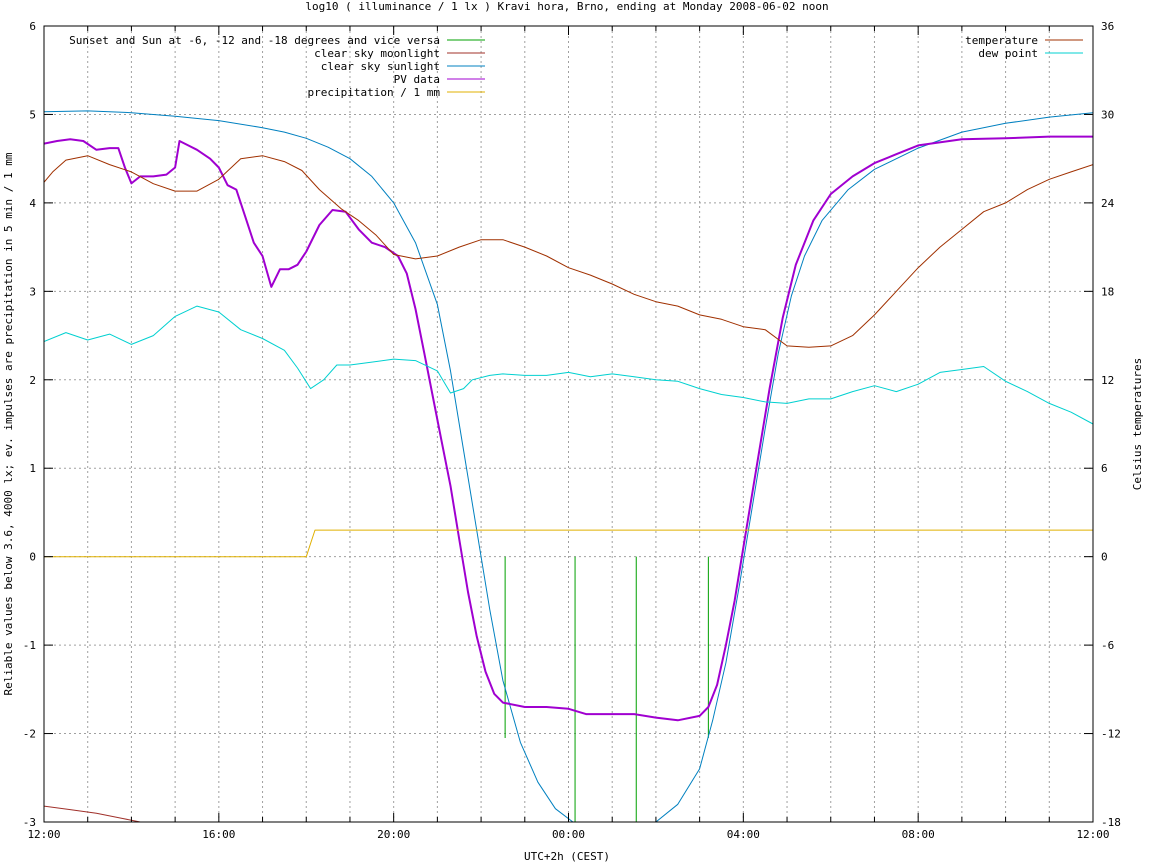 Image resolution: width=1151 pixels, height=863 pixels. Describe the element at coordinates (29, 822) in the screenshot. I see `y-tick-label: -3` at that location.